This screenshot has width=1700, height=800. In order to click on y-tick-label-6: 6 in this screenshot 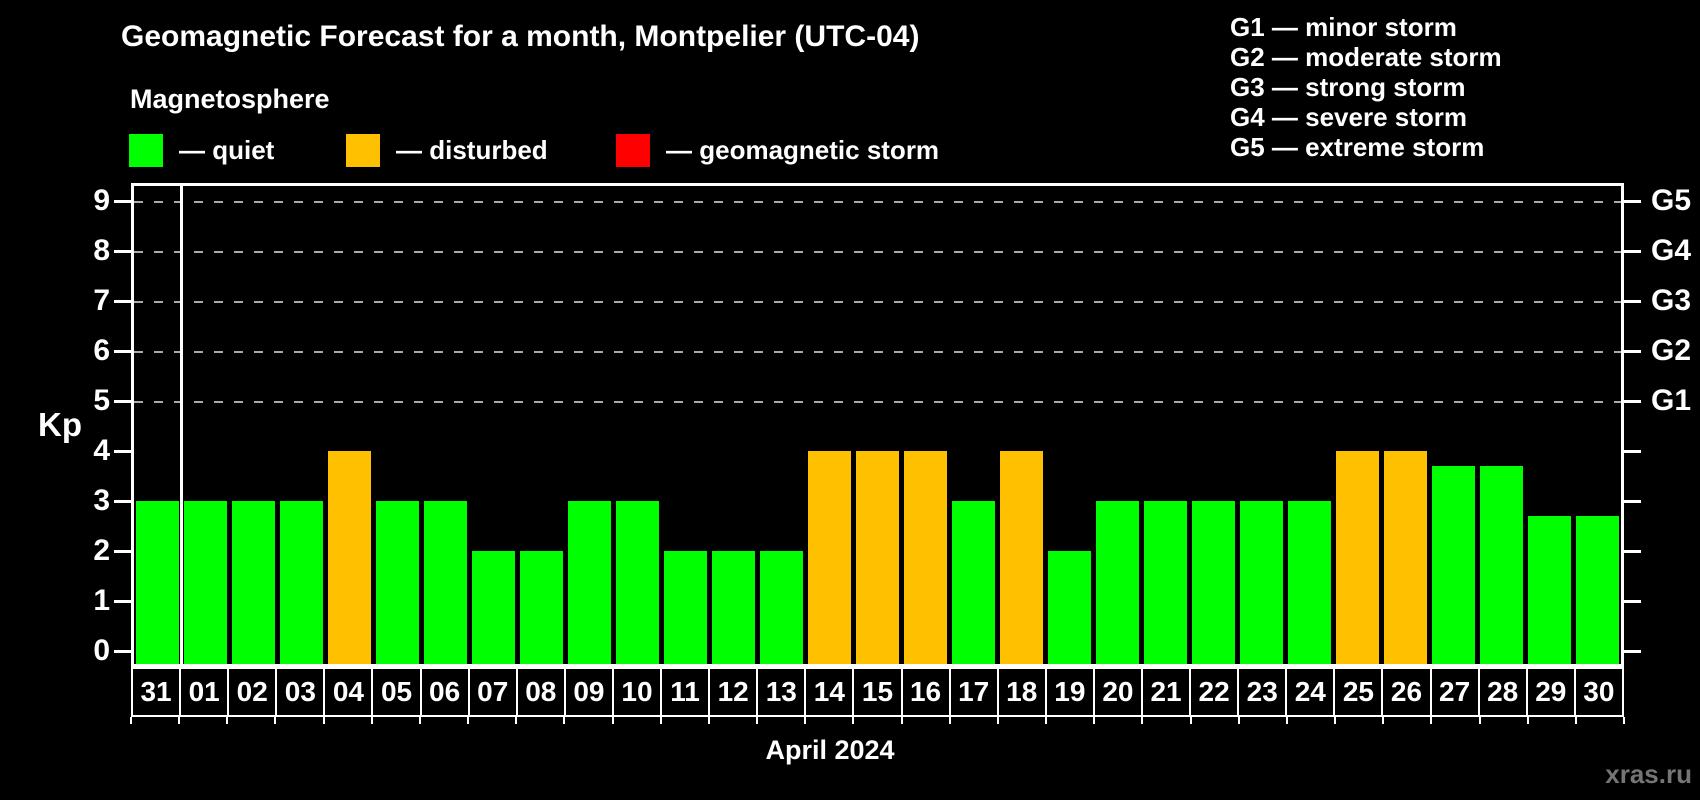, I will do `click(101, 350)`.